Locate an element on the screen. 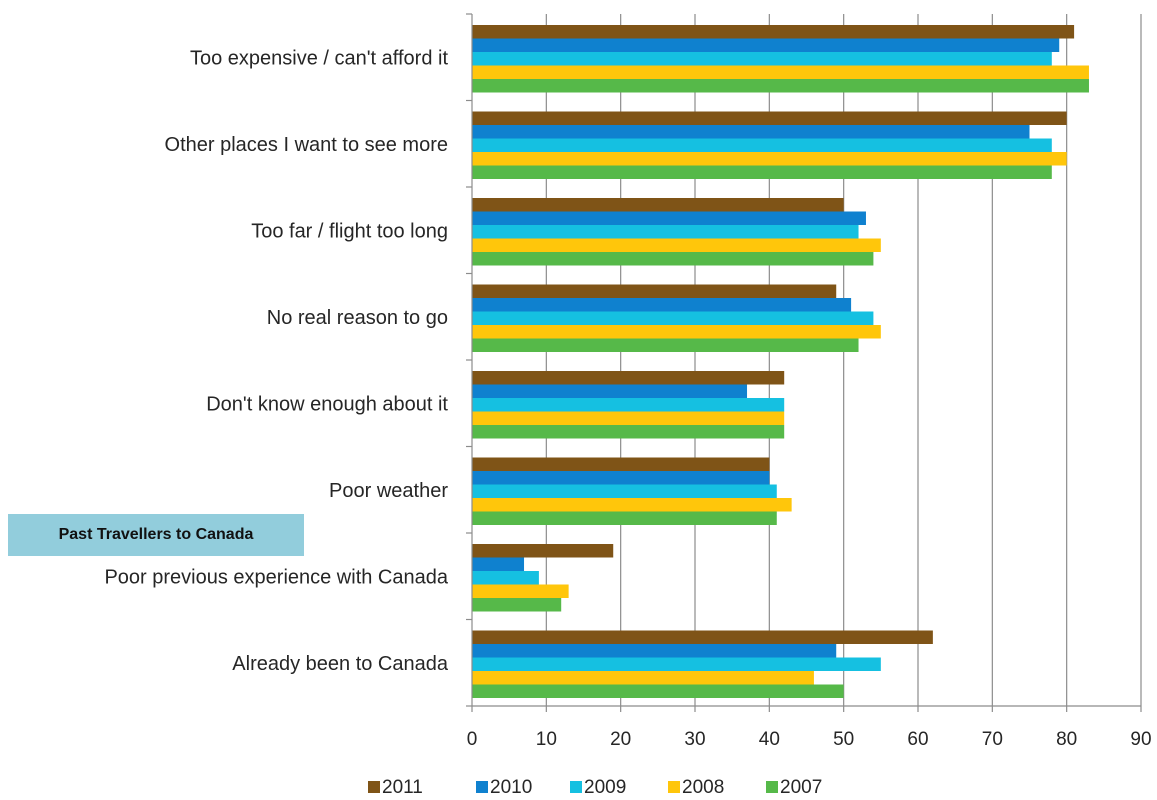 The width and height of the screenshot is (1157, 800). x-tick-label: 60 is located at coordinates (917, 739).